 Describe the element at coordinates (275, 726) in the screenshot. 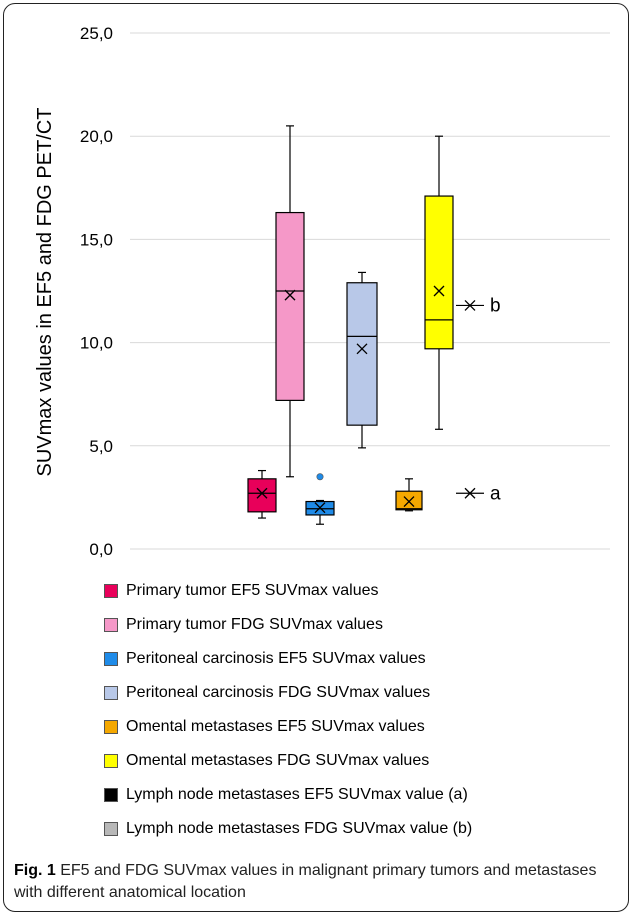

I see `legend-label: Omental metastases EF5 SUVmax values` at that location.